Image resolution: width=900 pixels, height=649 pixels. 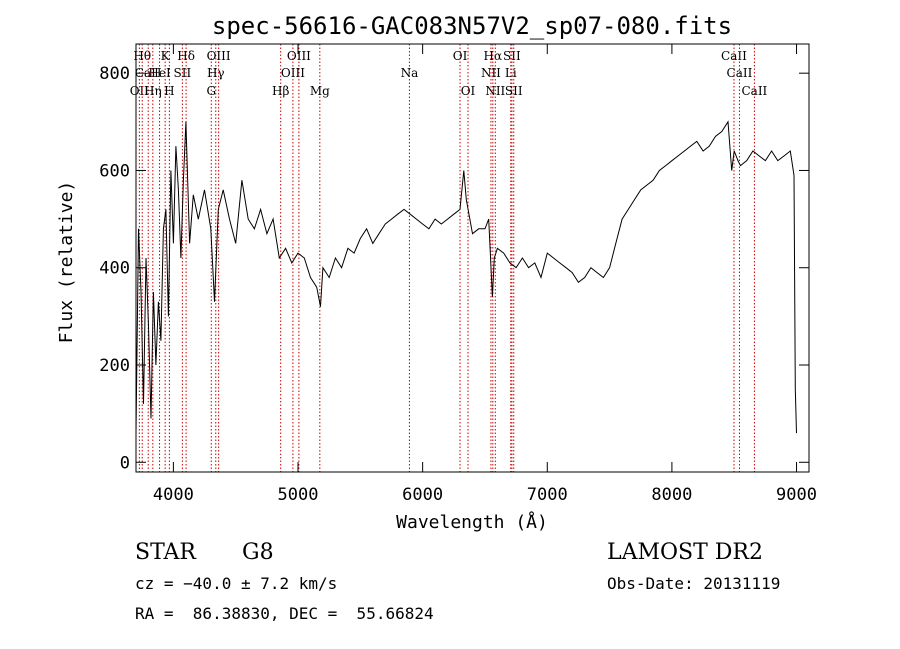 I want to click on marker-label-25: CaII, so click(x=734, y=56).